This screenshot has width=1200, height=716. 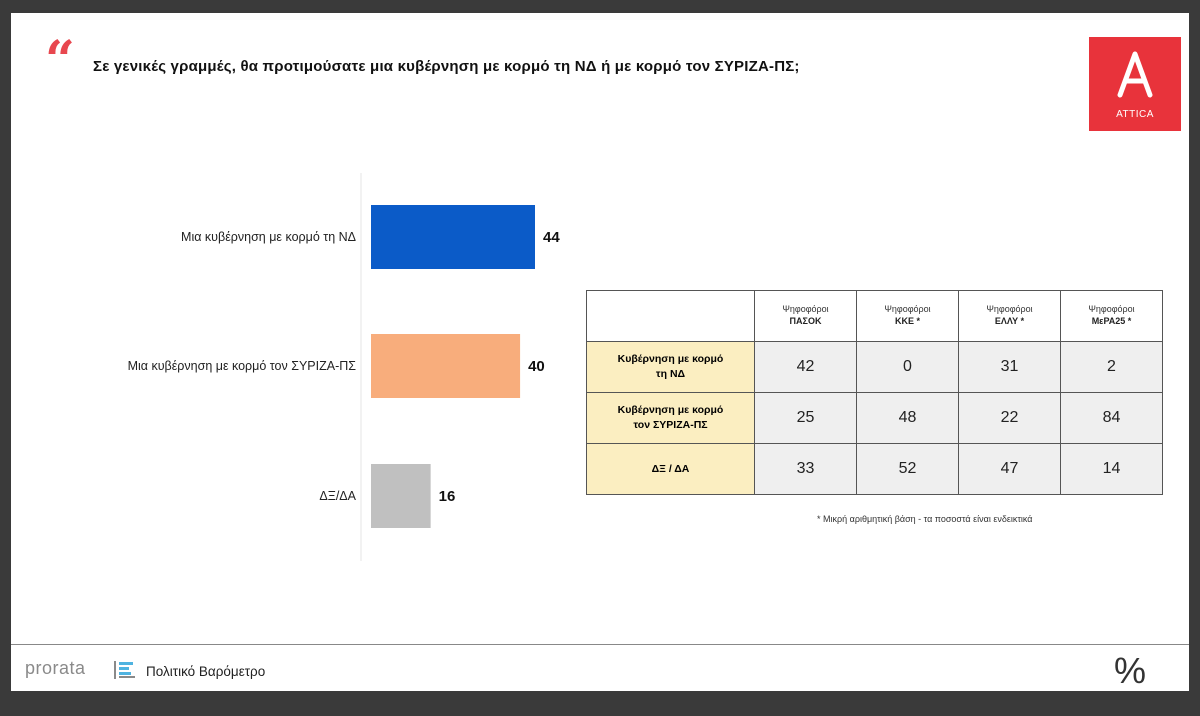 I want to click on table-row: Κυβέρνηση με κορμό τη ΝΔ 42 0 31 2, so click(x=874, y=367).